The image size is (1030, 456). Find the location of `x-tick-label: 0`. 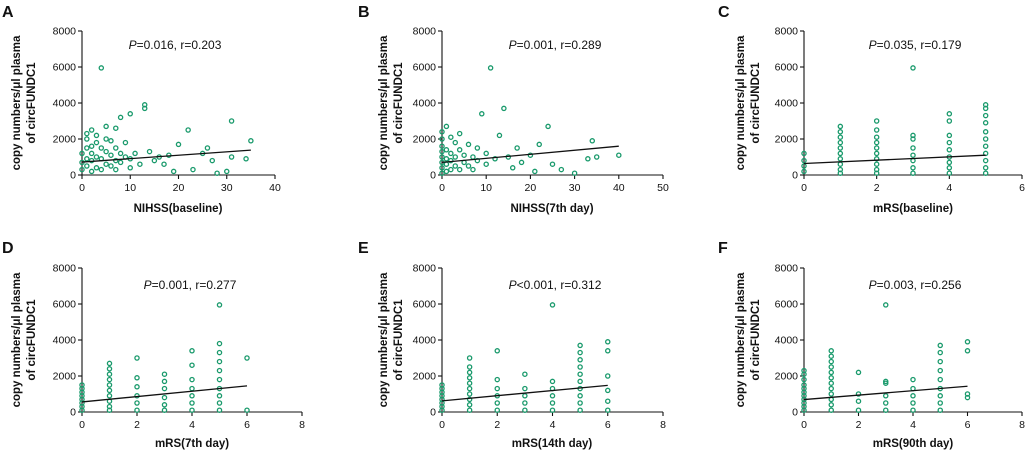

x-tick-label: 0 is located at coordinates (804, 425).